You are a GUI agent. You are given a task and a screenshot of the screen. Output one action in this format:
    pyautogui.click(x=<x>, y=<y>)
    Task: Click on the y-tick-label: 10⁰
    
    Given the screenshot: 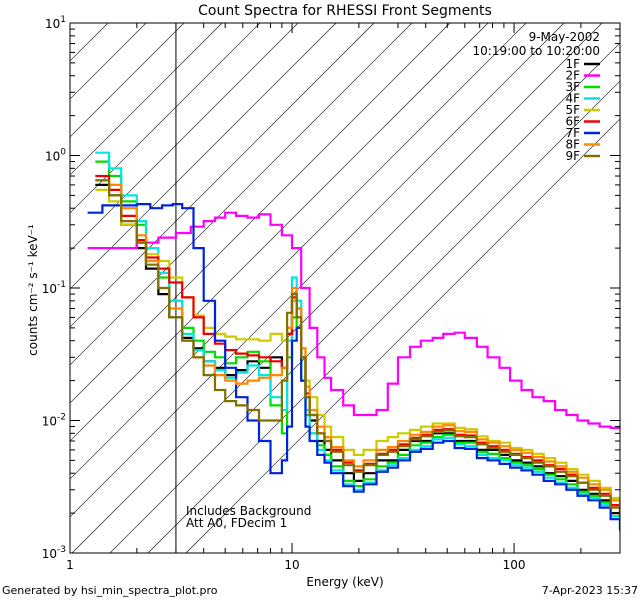 What is the action you would take?
    pyautogui.click(x=55, y=156)
    